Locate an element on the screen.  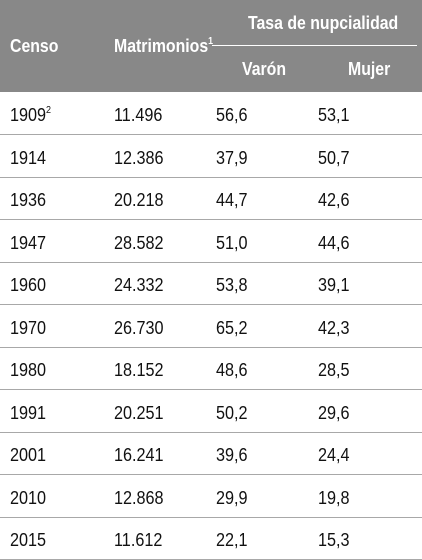
header-matrimonios-footnote: 1 is located at coordinates (211, 41).